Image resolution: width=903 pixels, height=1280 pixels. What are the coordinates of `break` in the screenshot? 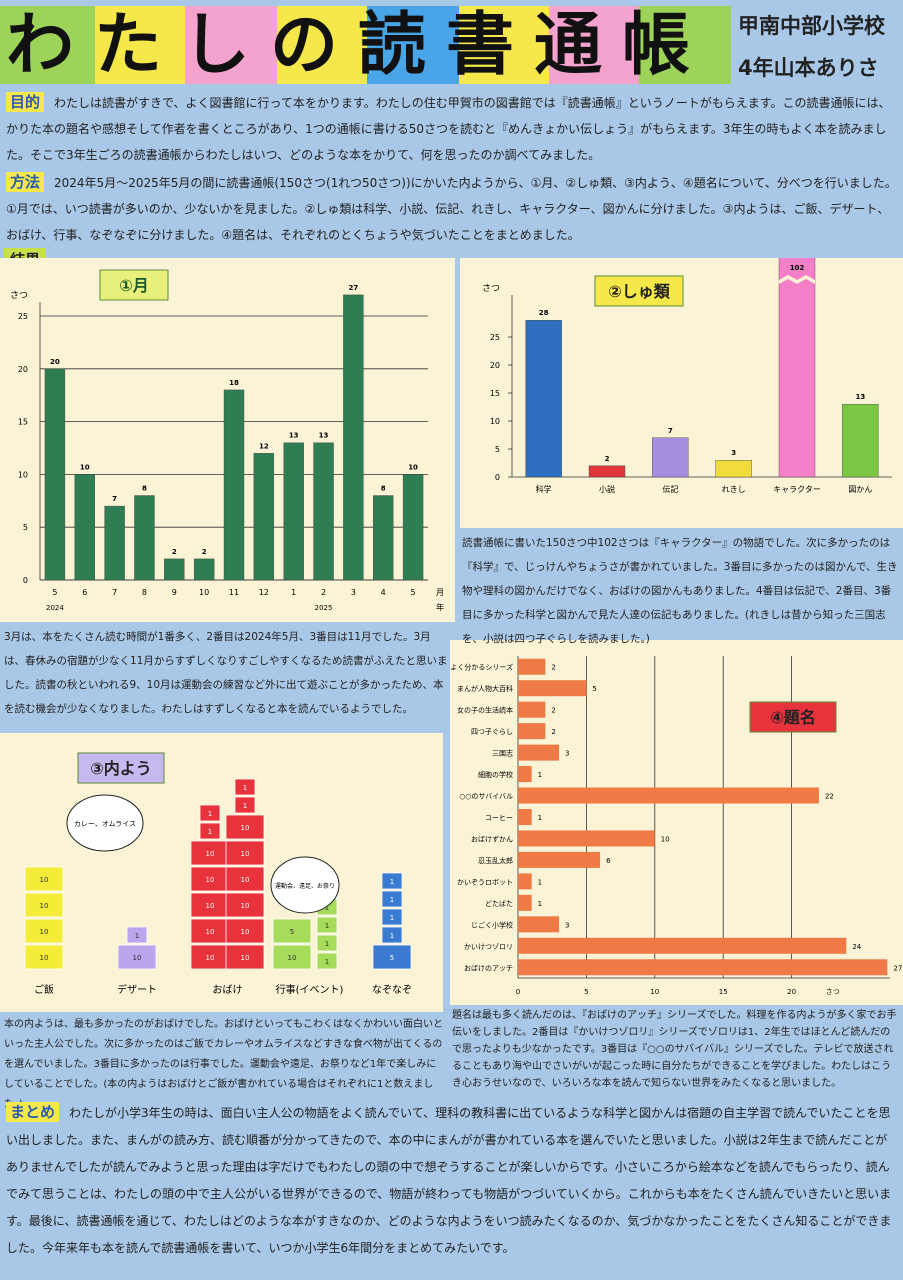 It's located at (797, 279).